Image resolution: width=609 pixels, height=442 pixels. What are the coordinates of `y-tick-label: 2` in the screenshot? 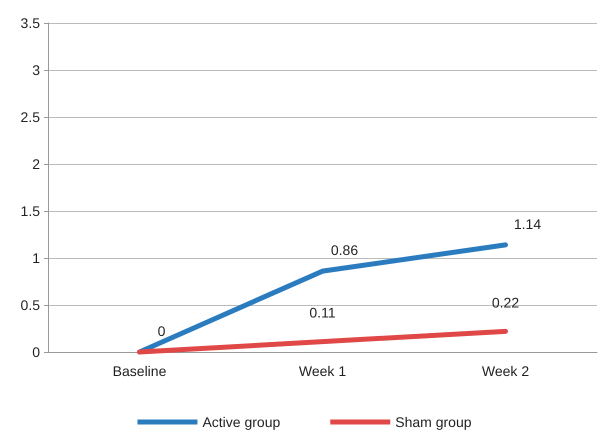 It's located at (36, 164).